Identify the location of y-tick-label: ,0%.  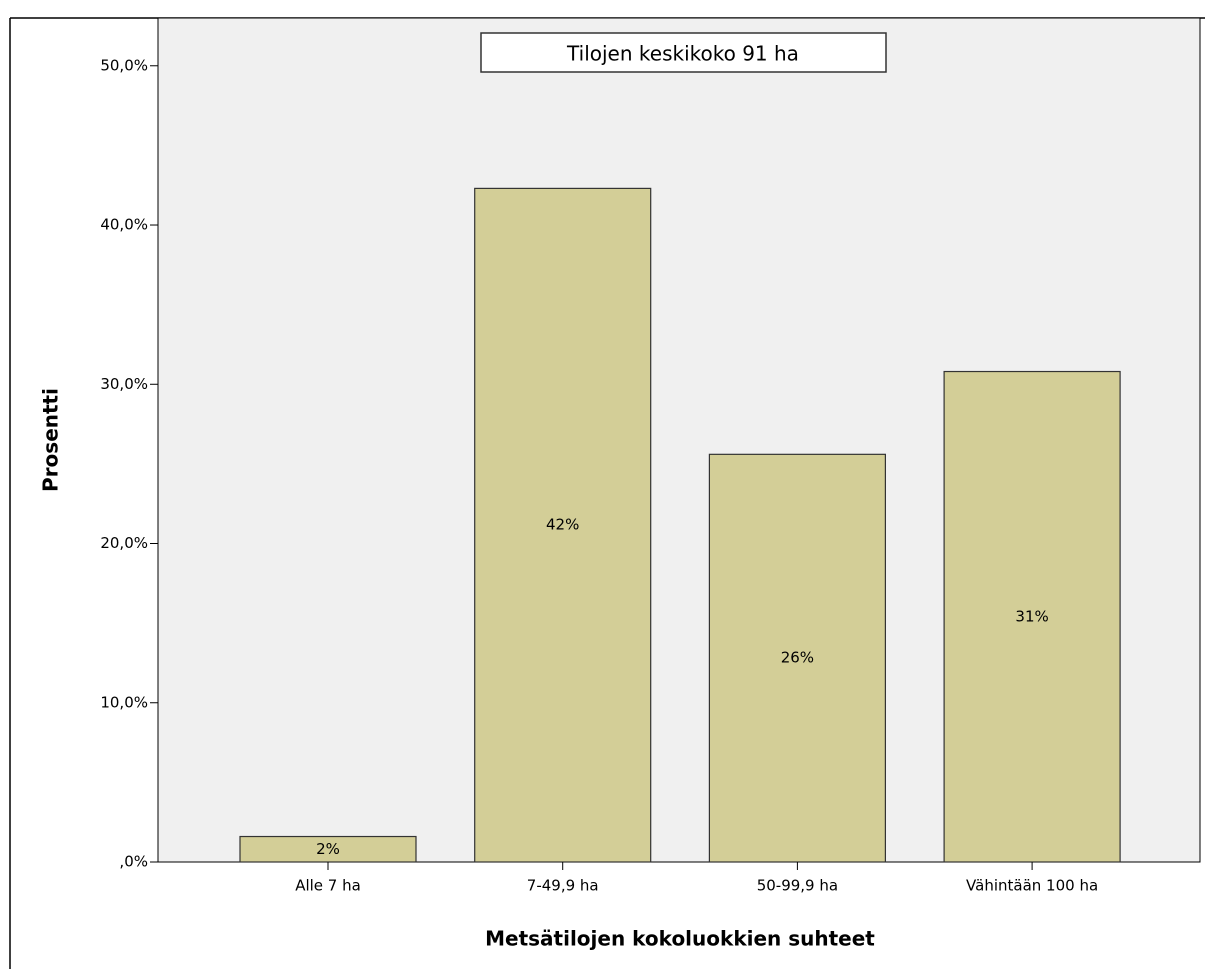
(133, 862).